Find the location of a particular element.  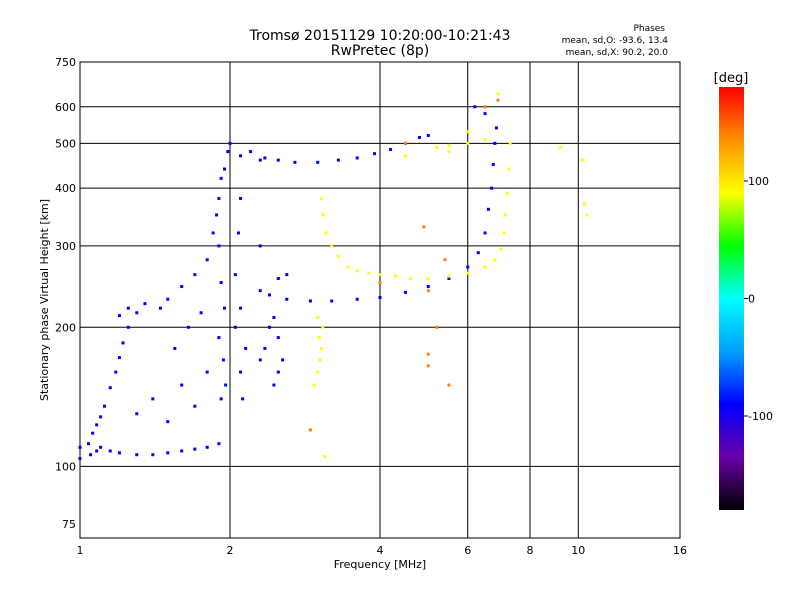

stats-line-o: mean, sd,O: -93.6, 13.4 is located at coordinates (615, 41).